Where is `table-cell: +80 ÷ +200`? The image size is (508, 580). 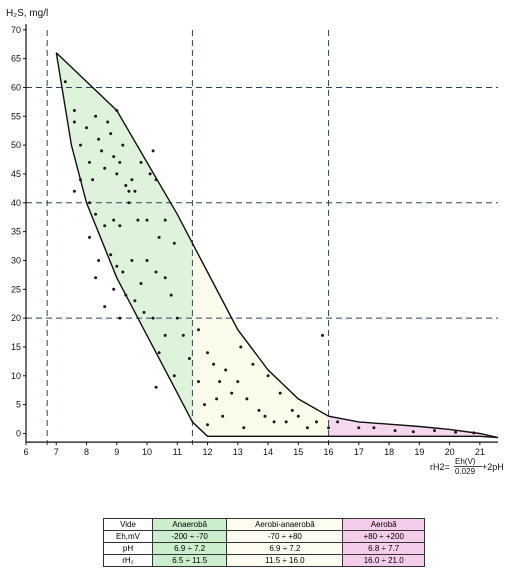
table-cell: +80 ÷ +200 is located at coordinates (383, 536).